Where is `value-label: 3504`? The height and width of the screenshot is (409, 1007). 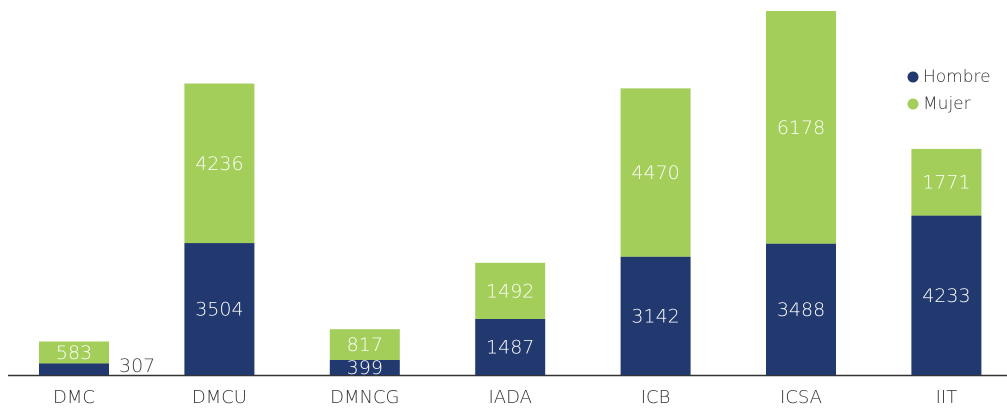 value-label: 3504 is located at coordinates (219, 310).